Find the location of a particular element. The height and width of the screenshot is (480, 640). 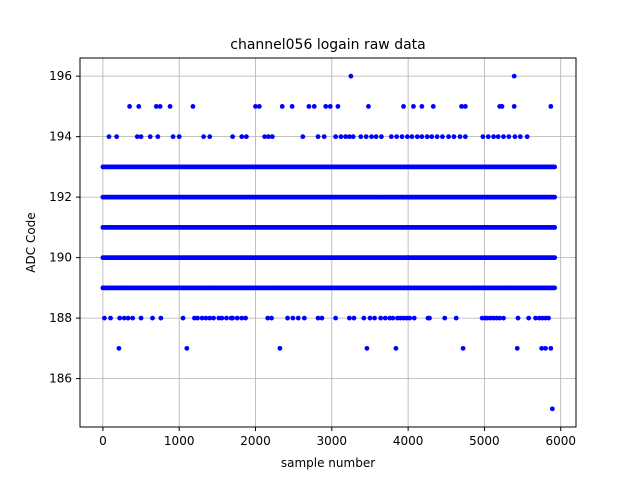

y-axis-ticks: 186 188 190 192 194 196 is located at coordinates (64, 227).